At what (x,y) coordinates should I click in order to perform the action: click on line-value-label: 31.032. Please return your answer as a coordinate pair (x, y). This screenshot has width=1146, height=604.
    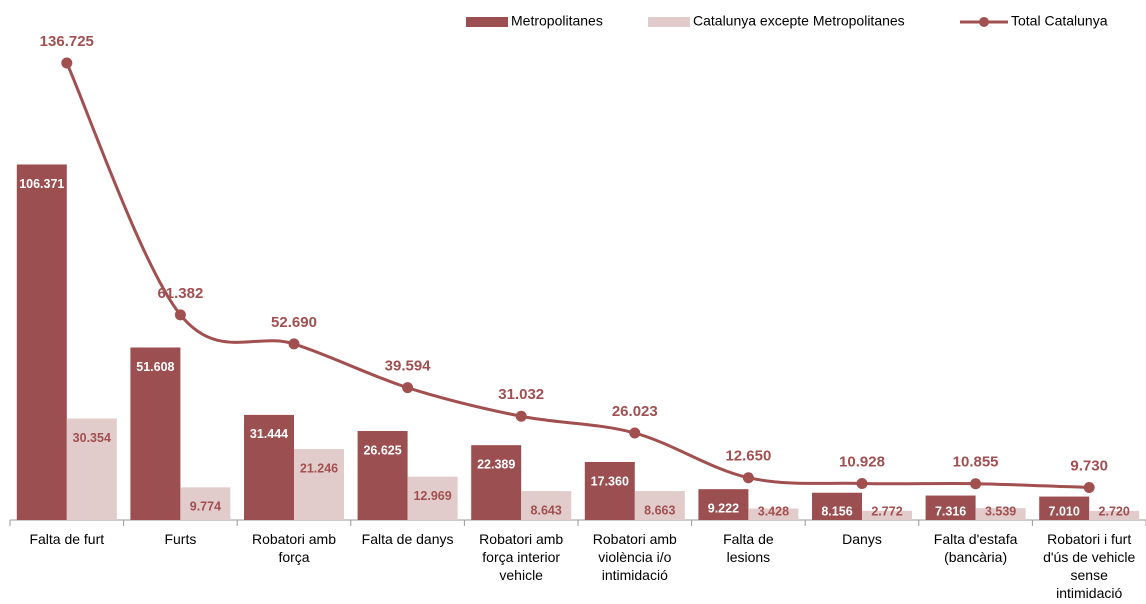
    Looking at the image, I should click on (521, 394).